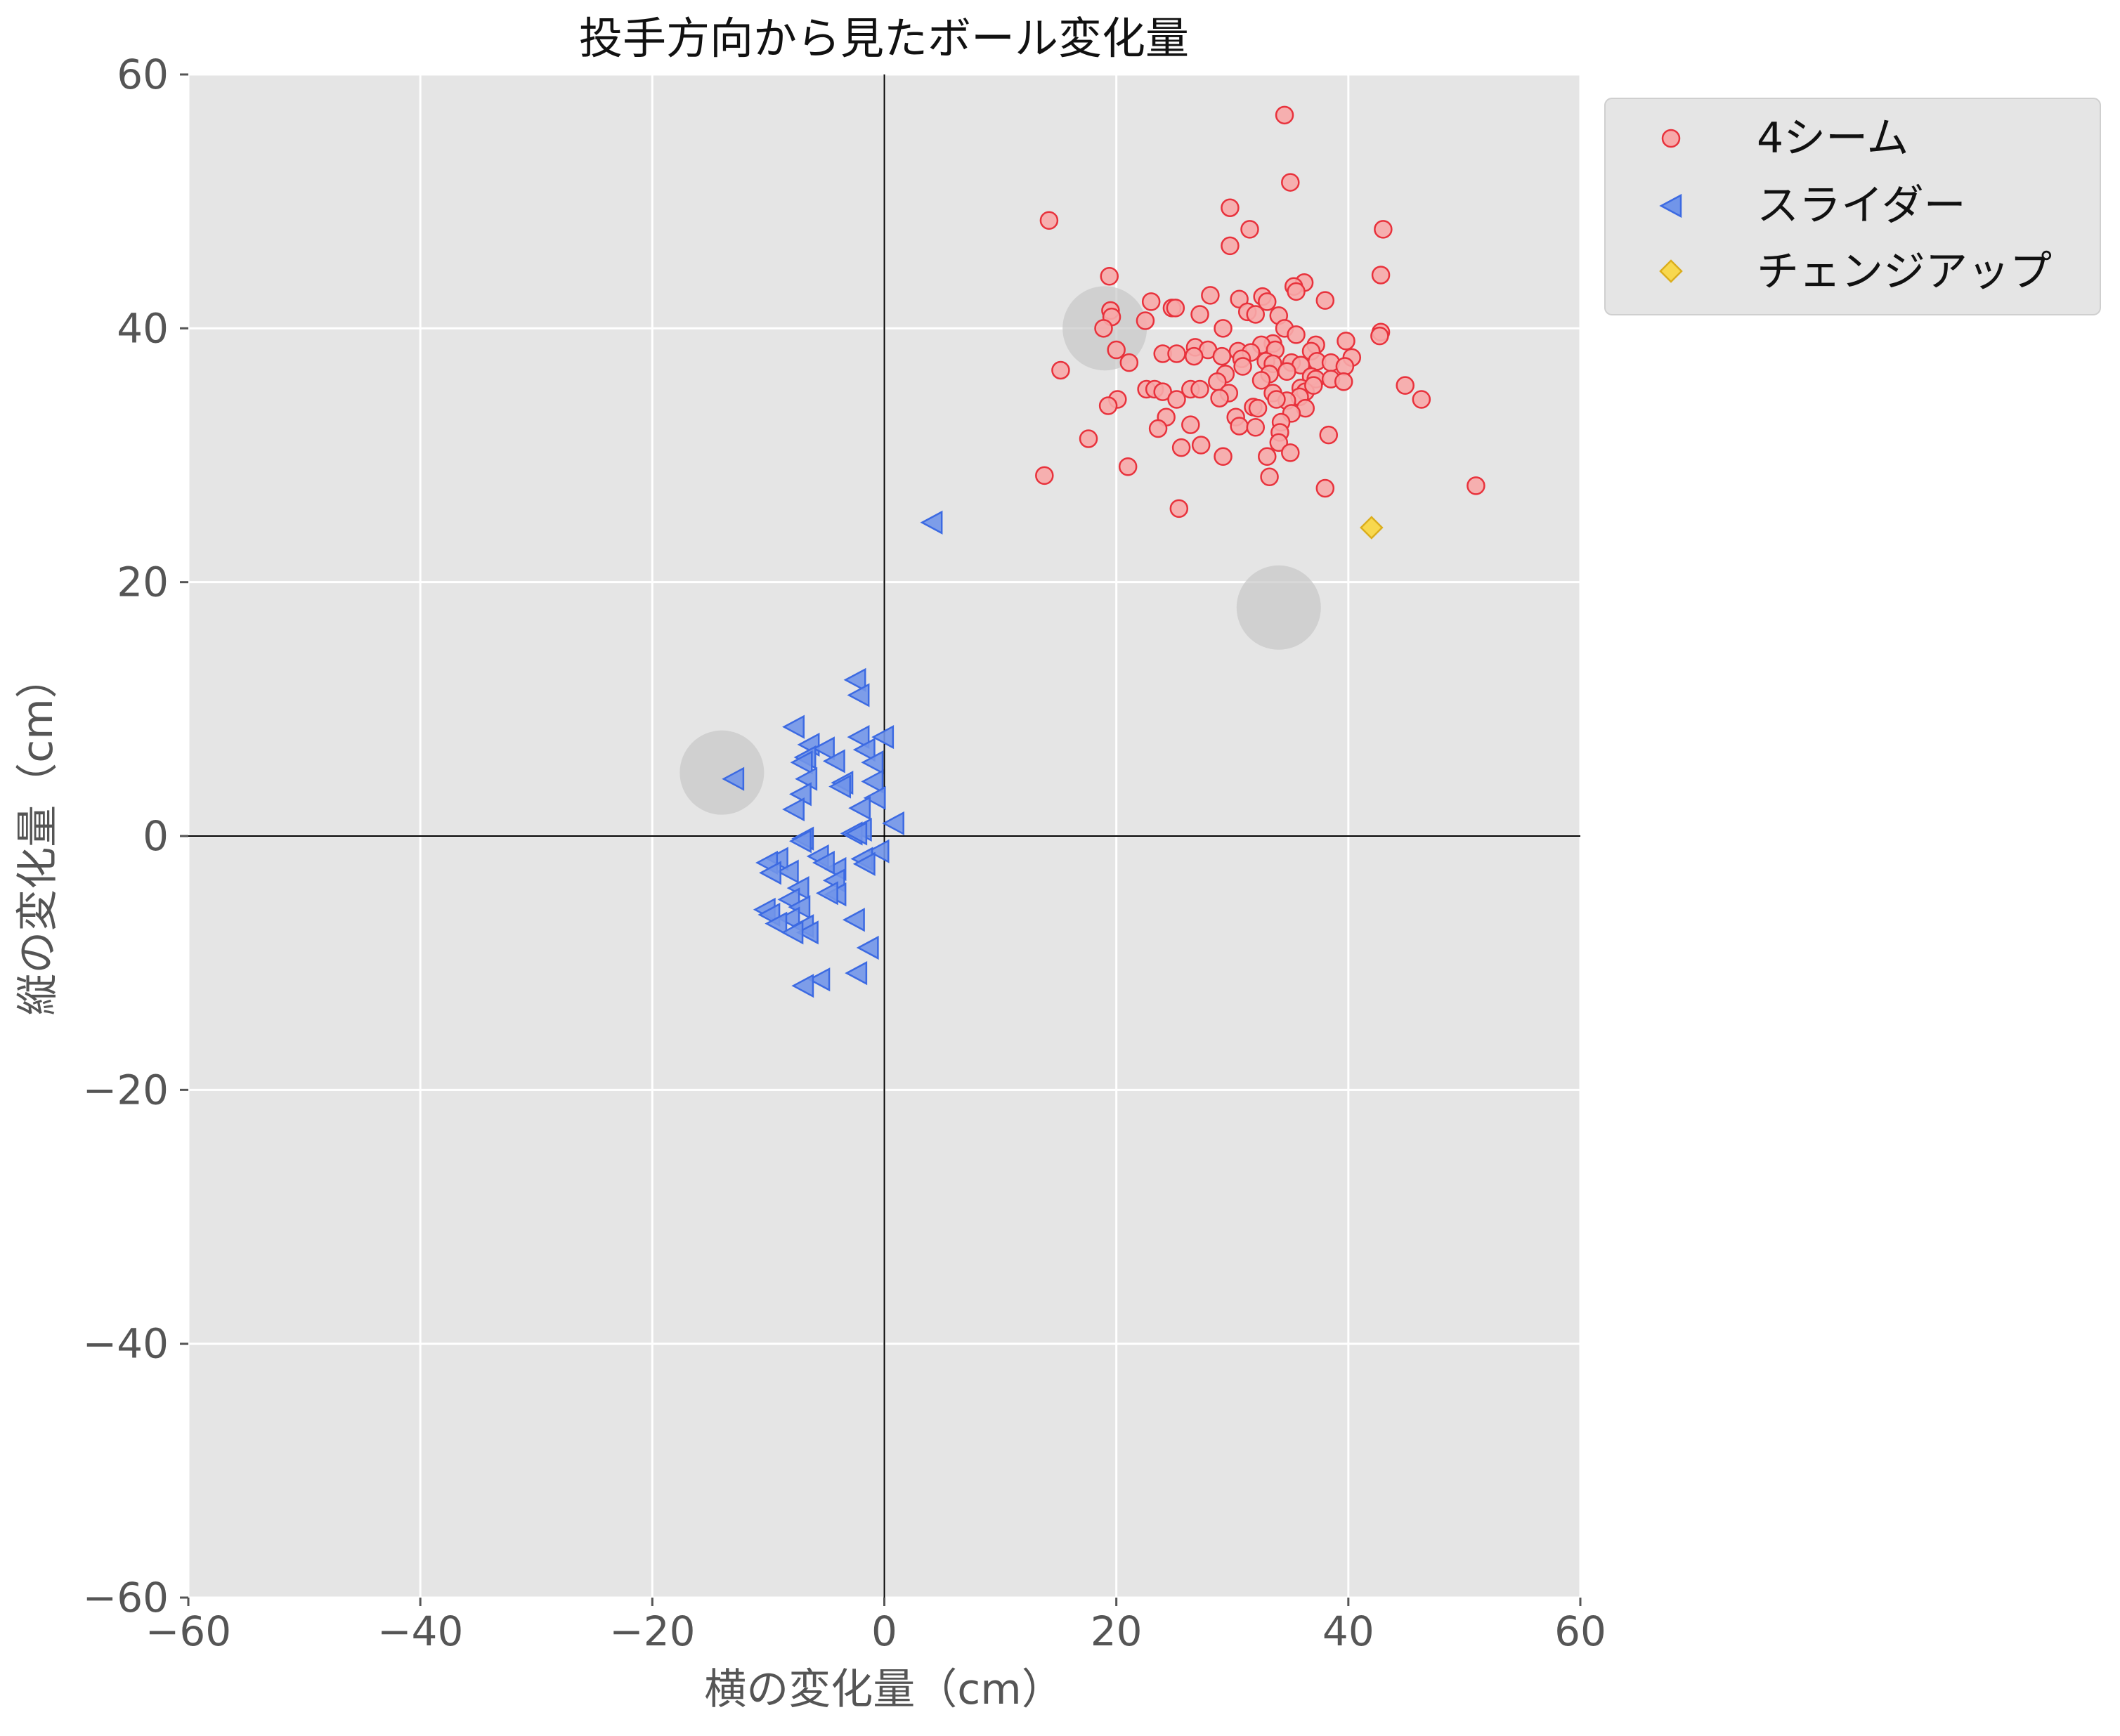 This screenshot has height=1736, width=2120. I want to click on legend-item-changeup: チェンジアップ, so click(1855, 271).